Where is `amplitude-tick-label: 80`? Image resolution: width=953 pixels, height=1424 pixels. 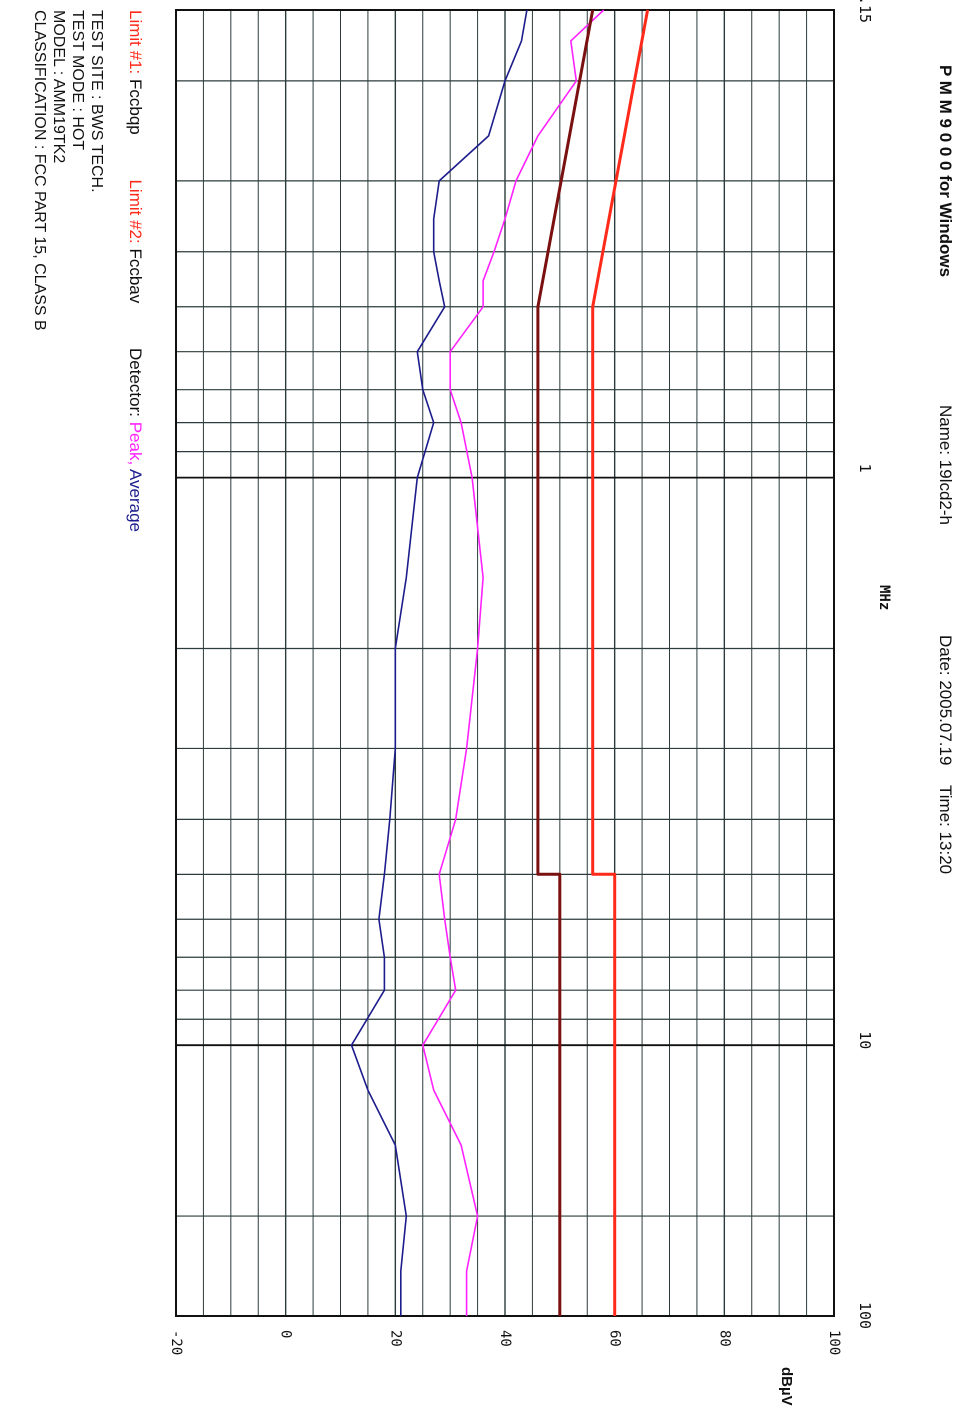 amplitude-tick-label: 80 is located at coordinates (724, 1338).